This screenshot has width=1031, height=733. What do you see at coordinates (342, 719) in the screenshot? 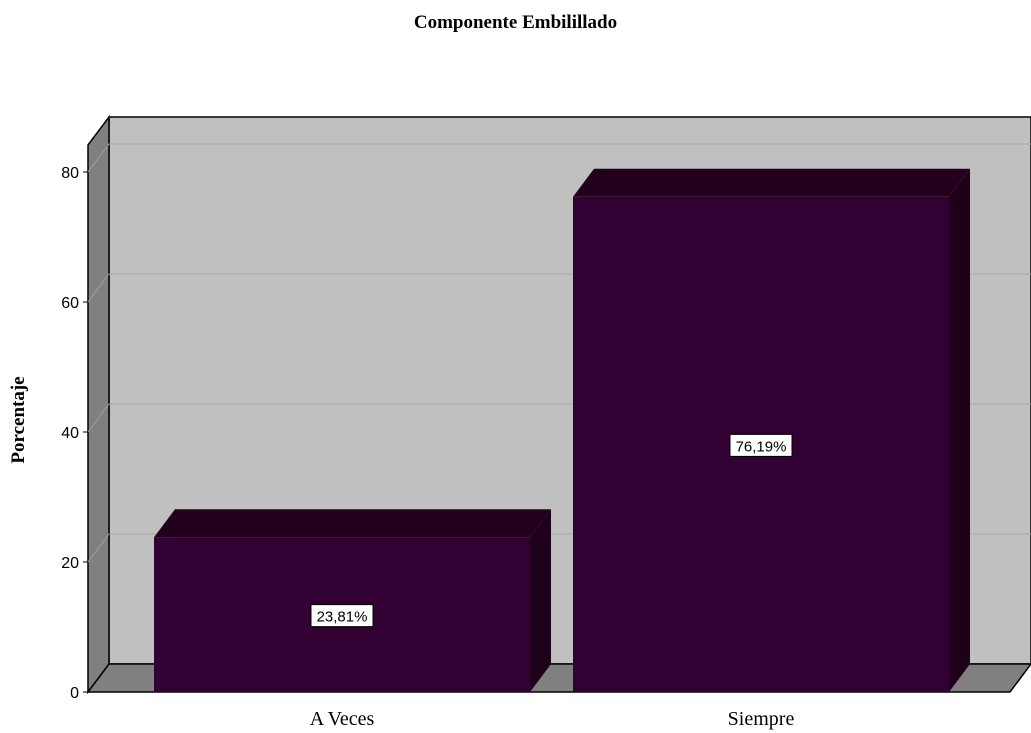
I see `x-tick-label: A Veces` at bounding box center [342, 719].